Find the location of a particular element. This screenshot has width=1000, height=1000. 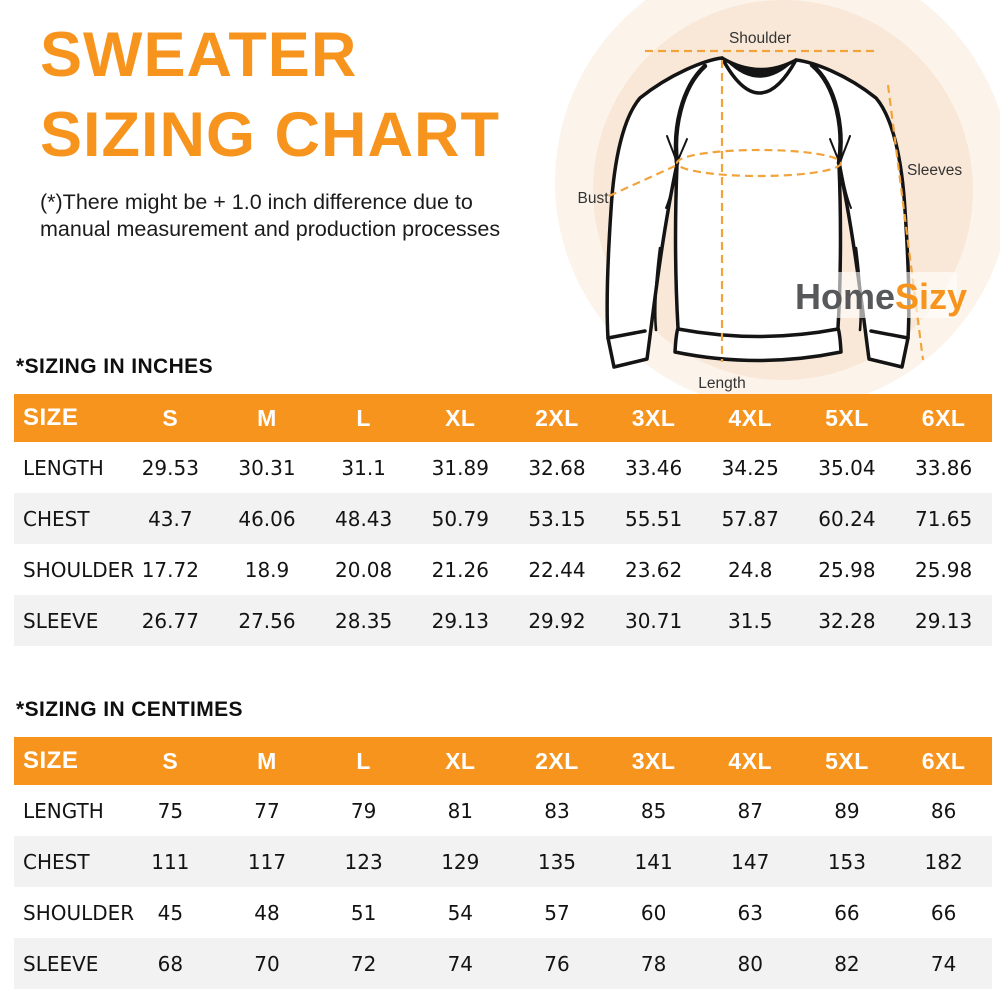

measurement-value: 54 is located at coordinates (460, 912).